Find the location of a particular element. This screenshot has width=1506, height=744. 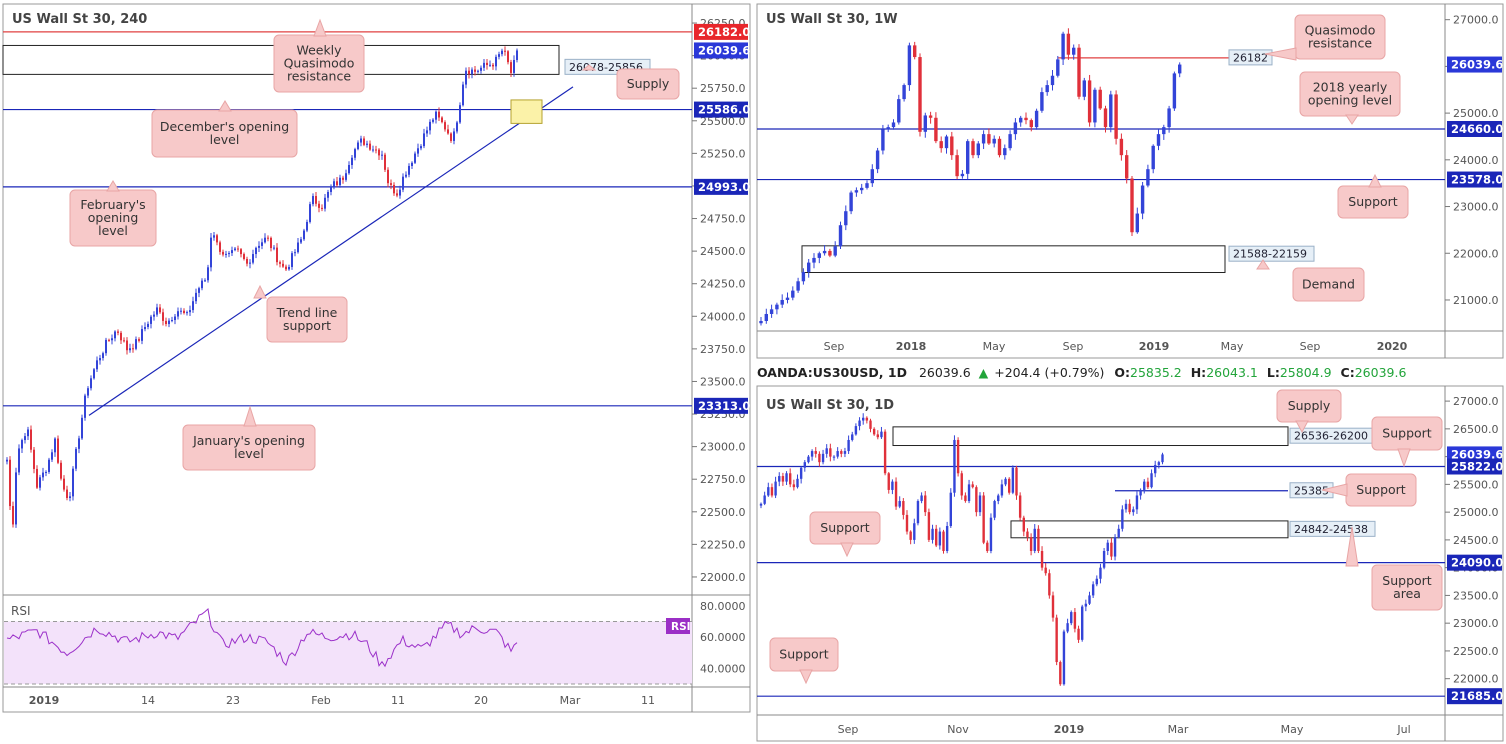

time-tick-label: 23 is located at coordinates (233, 700).